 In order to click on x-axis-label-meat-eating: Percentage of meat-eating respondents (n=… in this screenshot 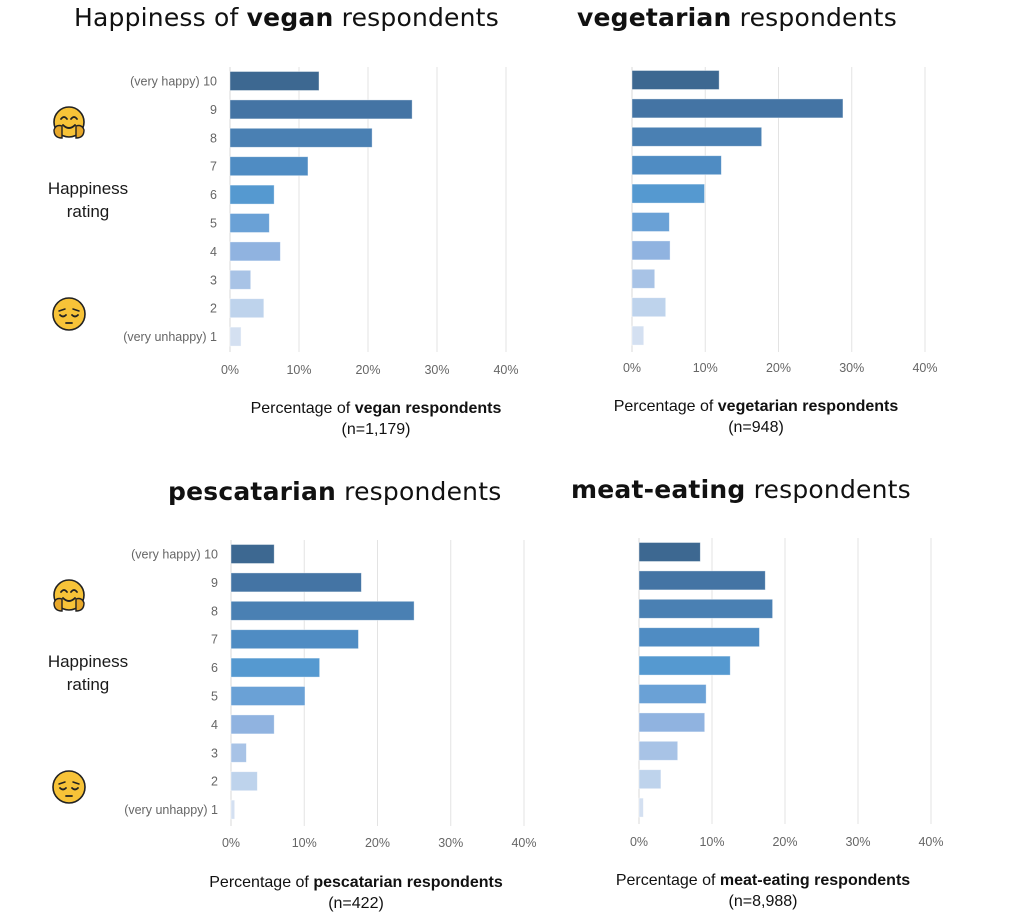, I will do `click(763, 891)`.